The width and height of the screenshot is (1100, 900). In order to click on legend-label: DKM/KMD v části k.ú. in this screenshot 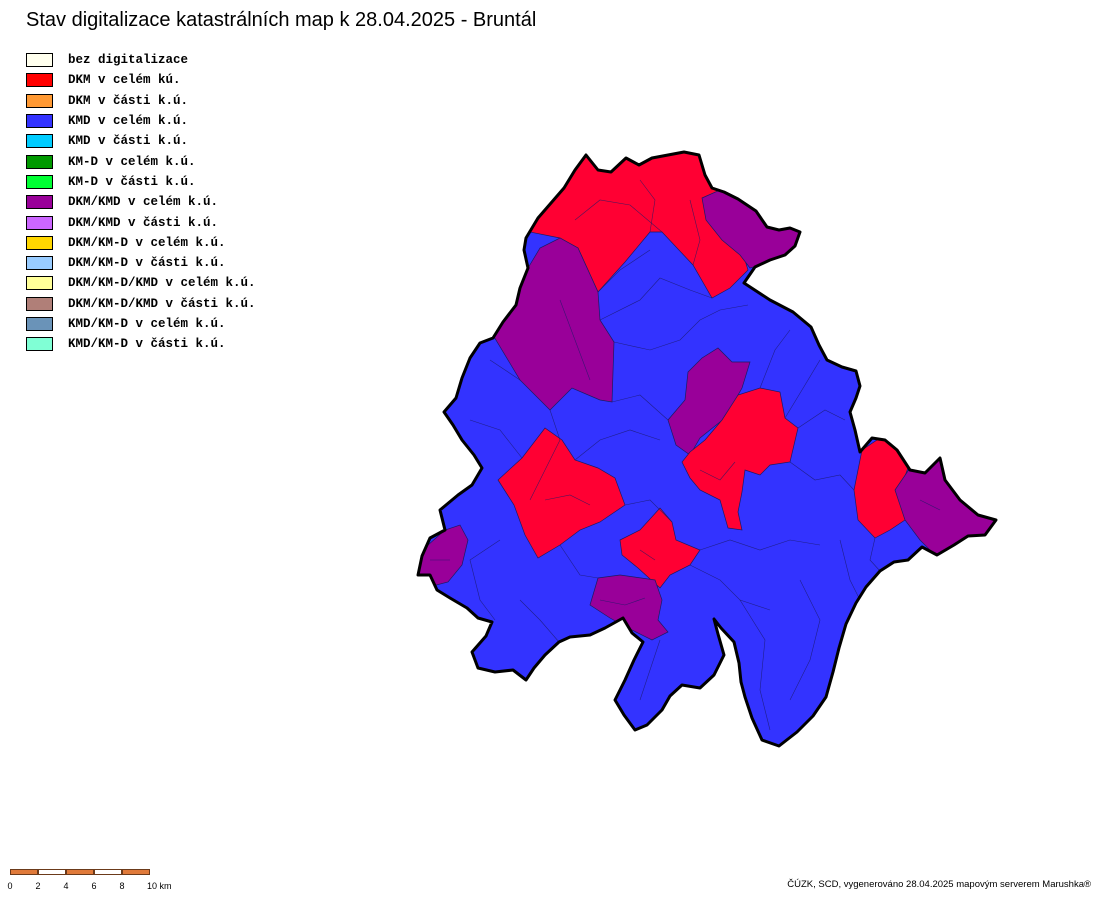, I will do `click(143, 222)`.